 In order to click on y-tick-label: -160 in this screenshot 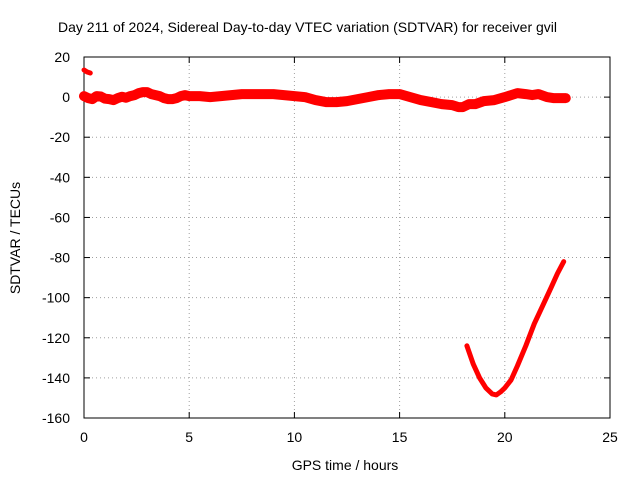, I will do `click(56, 418)`.